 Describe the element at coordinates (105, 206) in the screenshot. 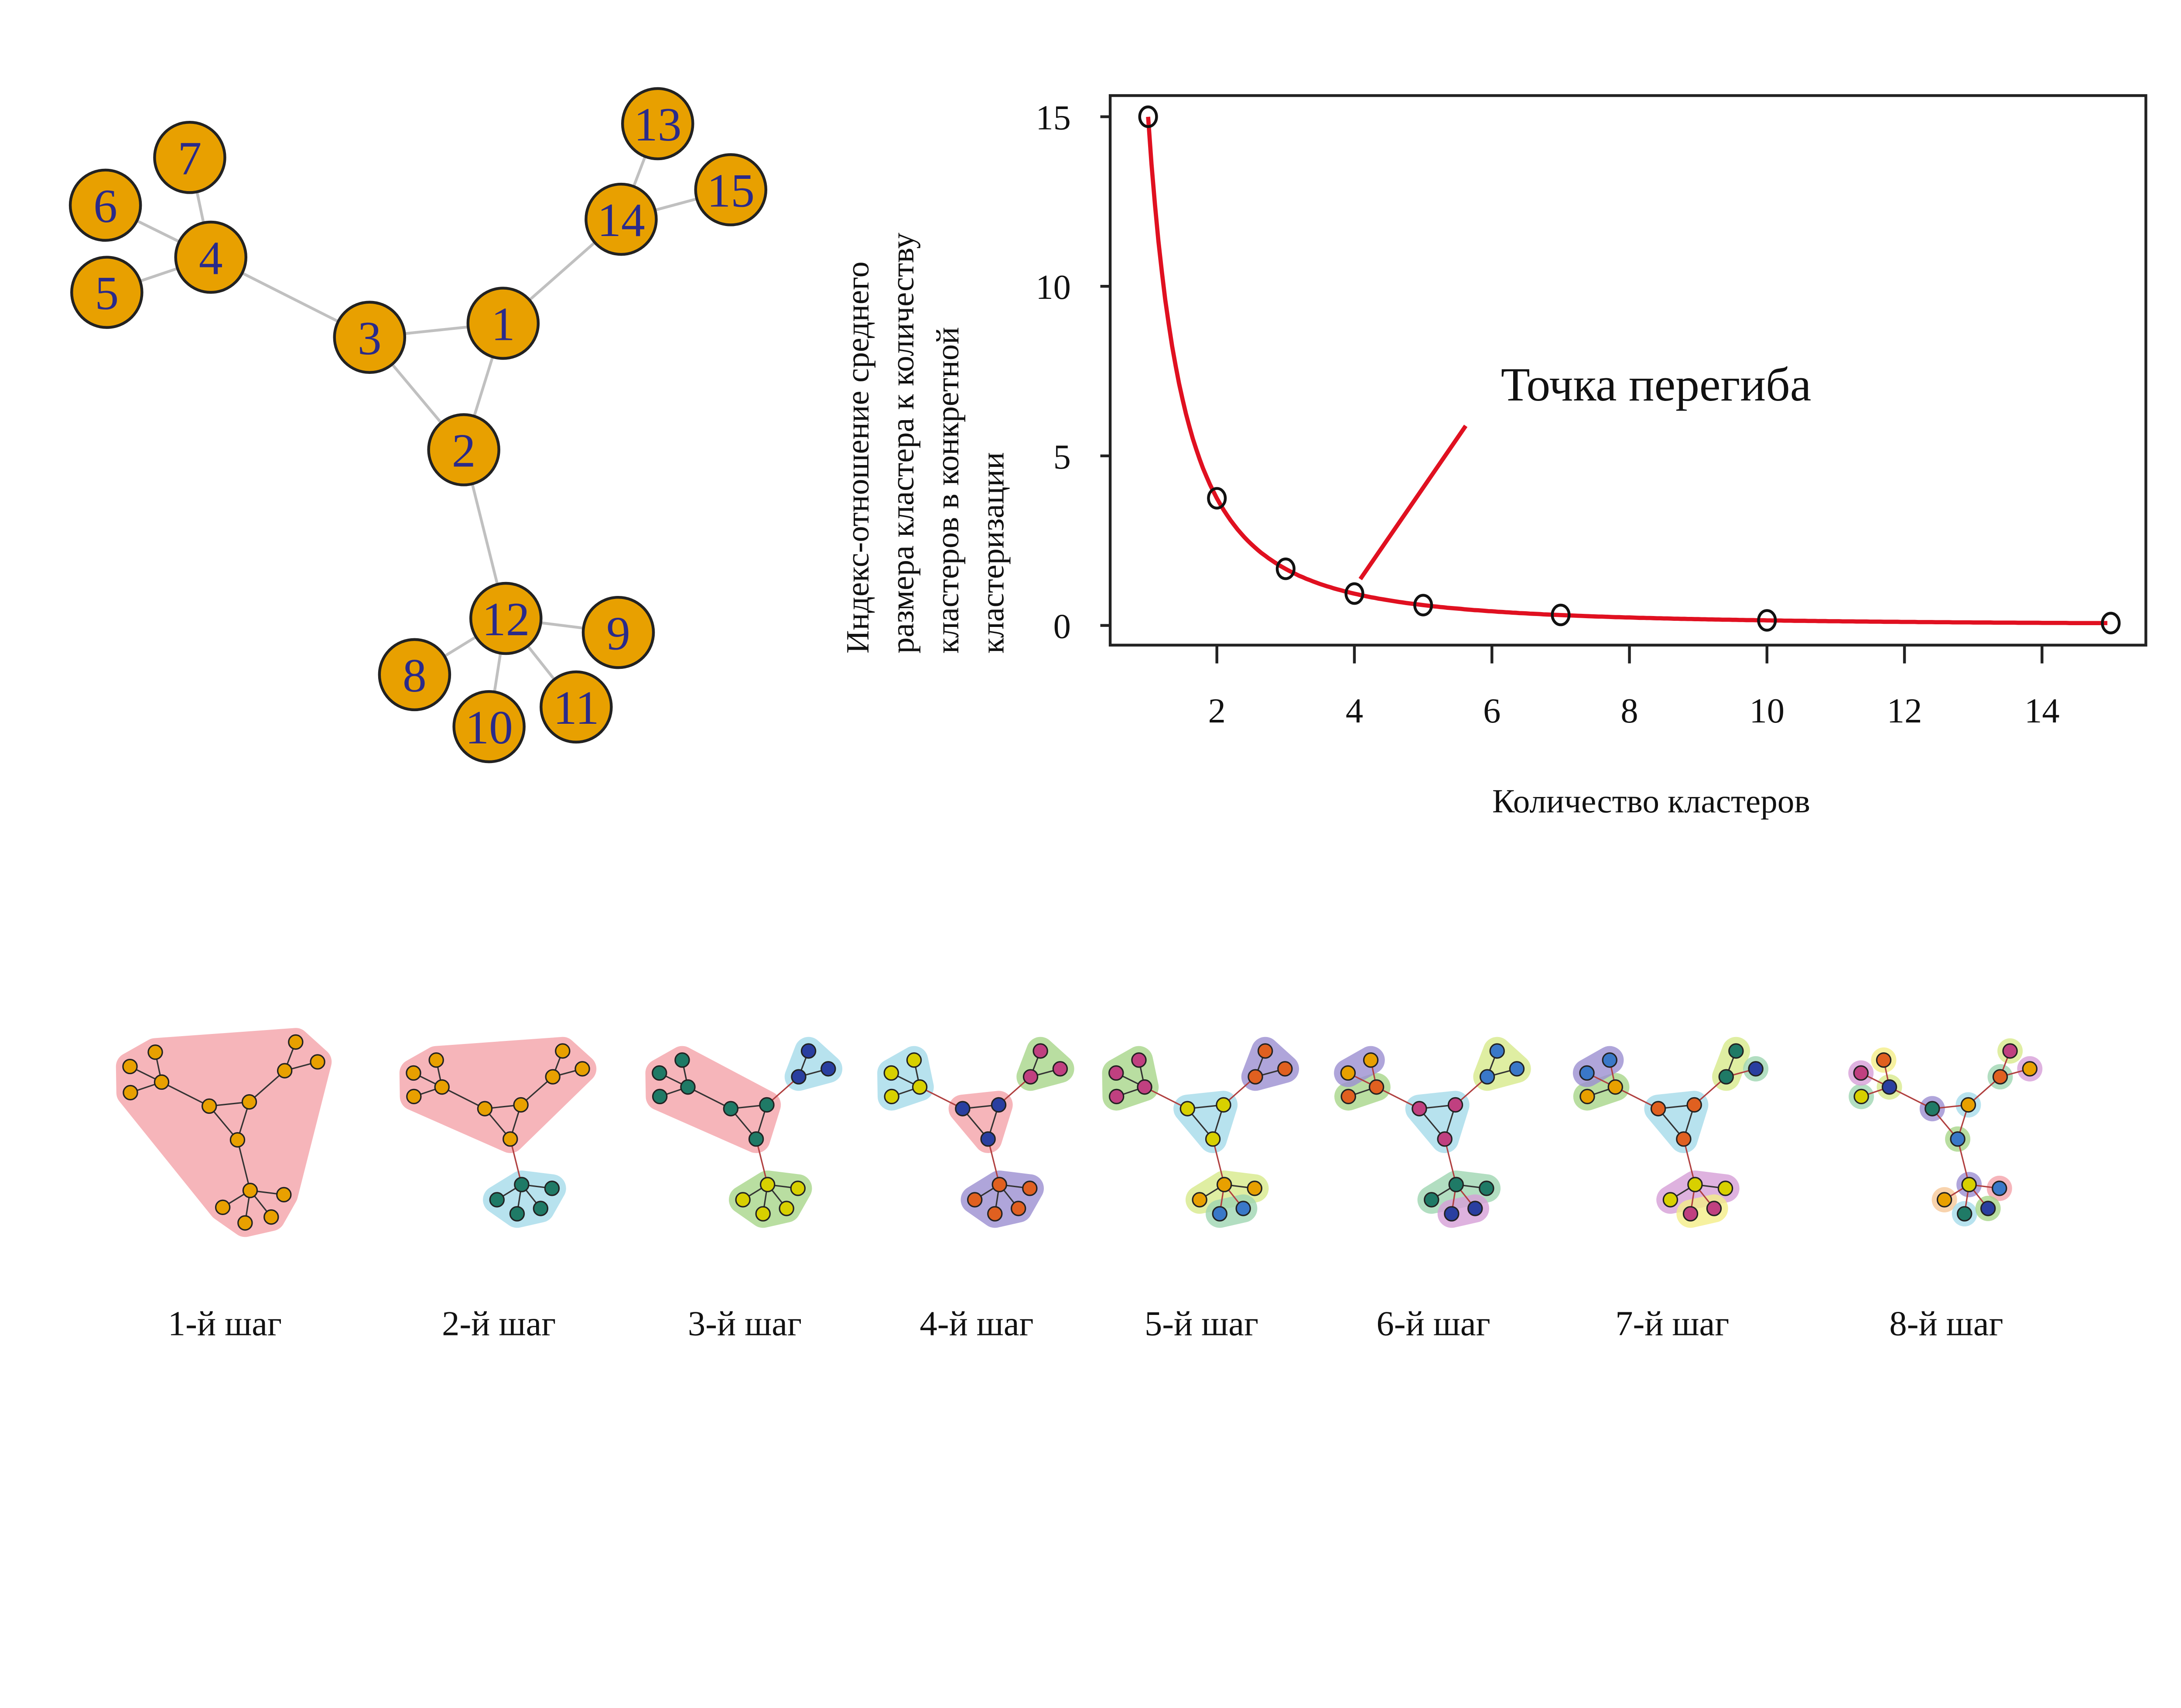

I see `node-label: 6` at that location.